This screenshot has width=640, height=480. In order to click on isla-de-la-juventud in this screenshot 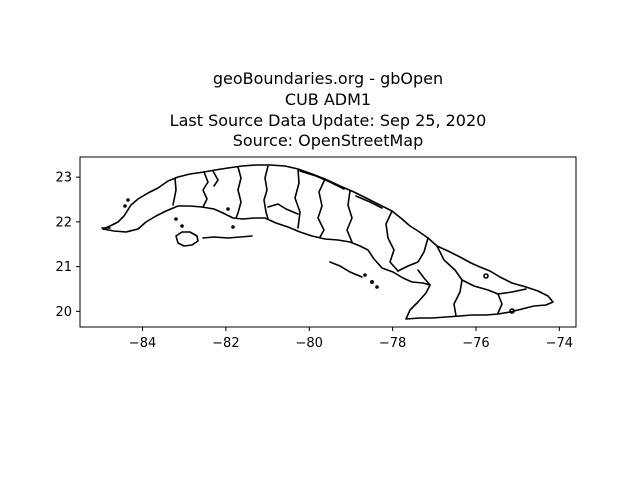, I will do `click(187, 239)`.